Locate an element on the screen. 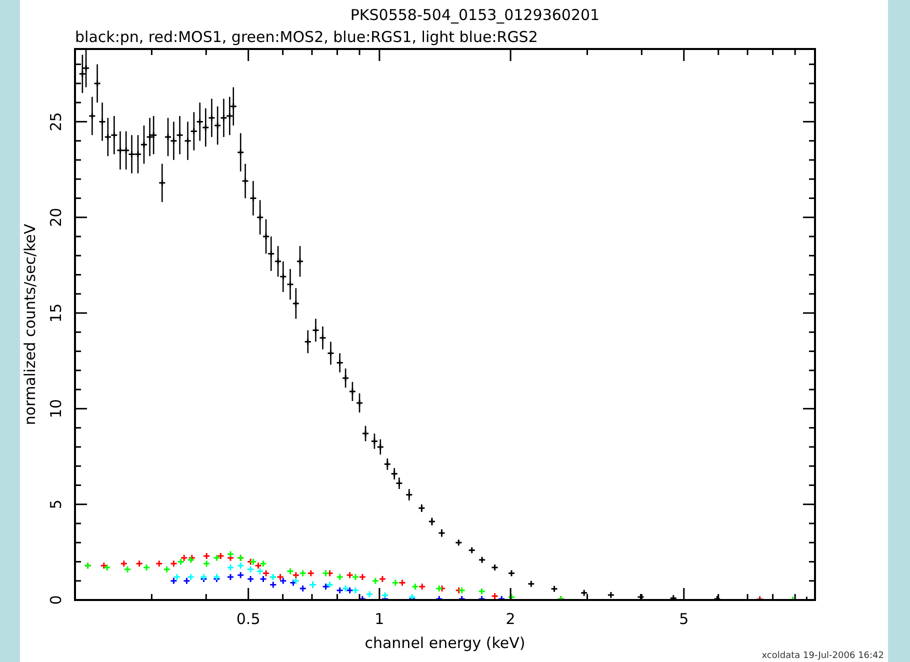 The image size is (910, 662). chart-title: PKS0558-504_0153_0129360201 is located at coordinates (475, 15).